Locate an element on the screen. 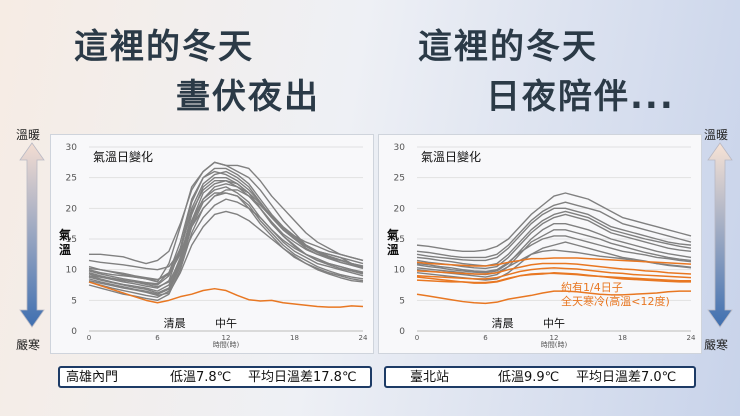 The height and width of the screenshot is (416, 740). caption-station-right: 臺北站 is located at coordinates (430, 377).